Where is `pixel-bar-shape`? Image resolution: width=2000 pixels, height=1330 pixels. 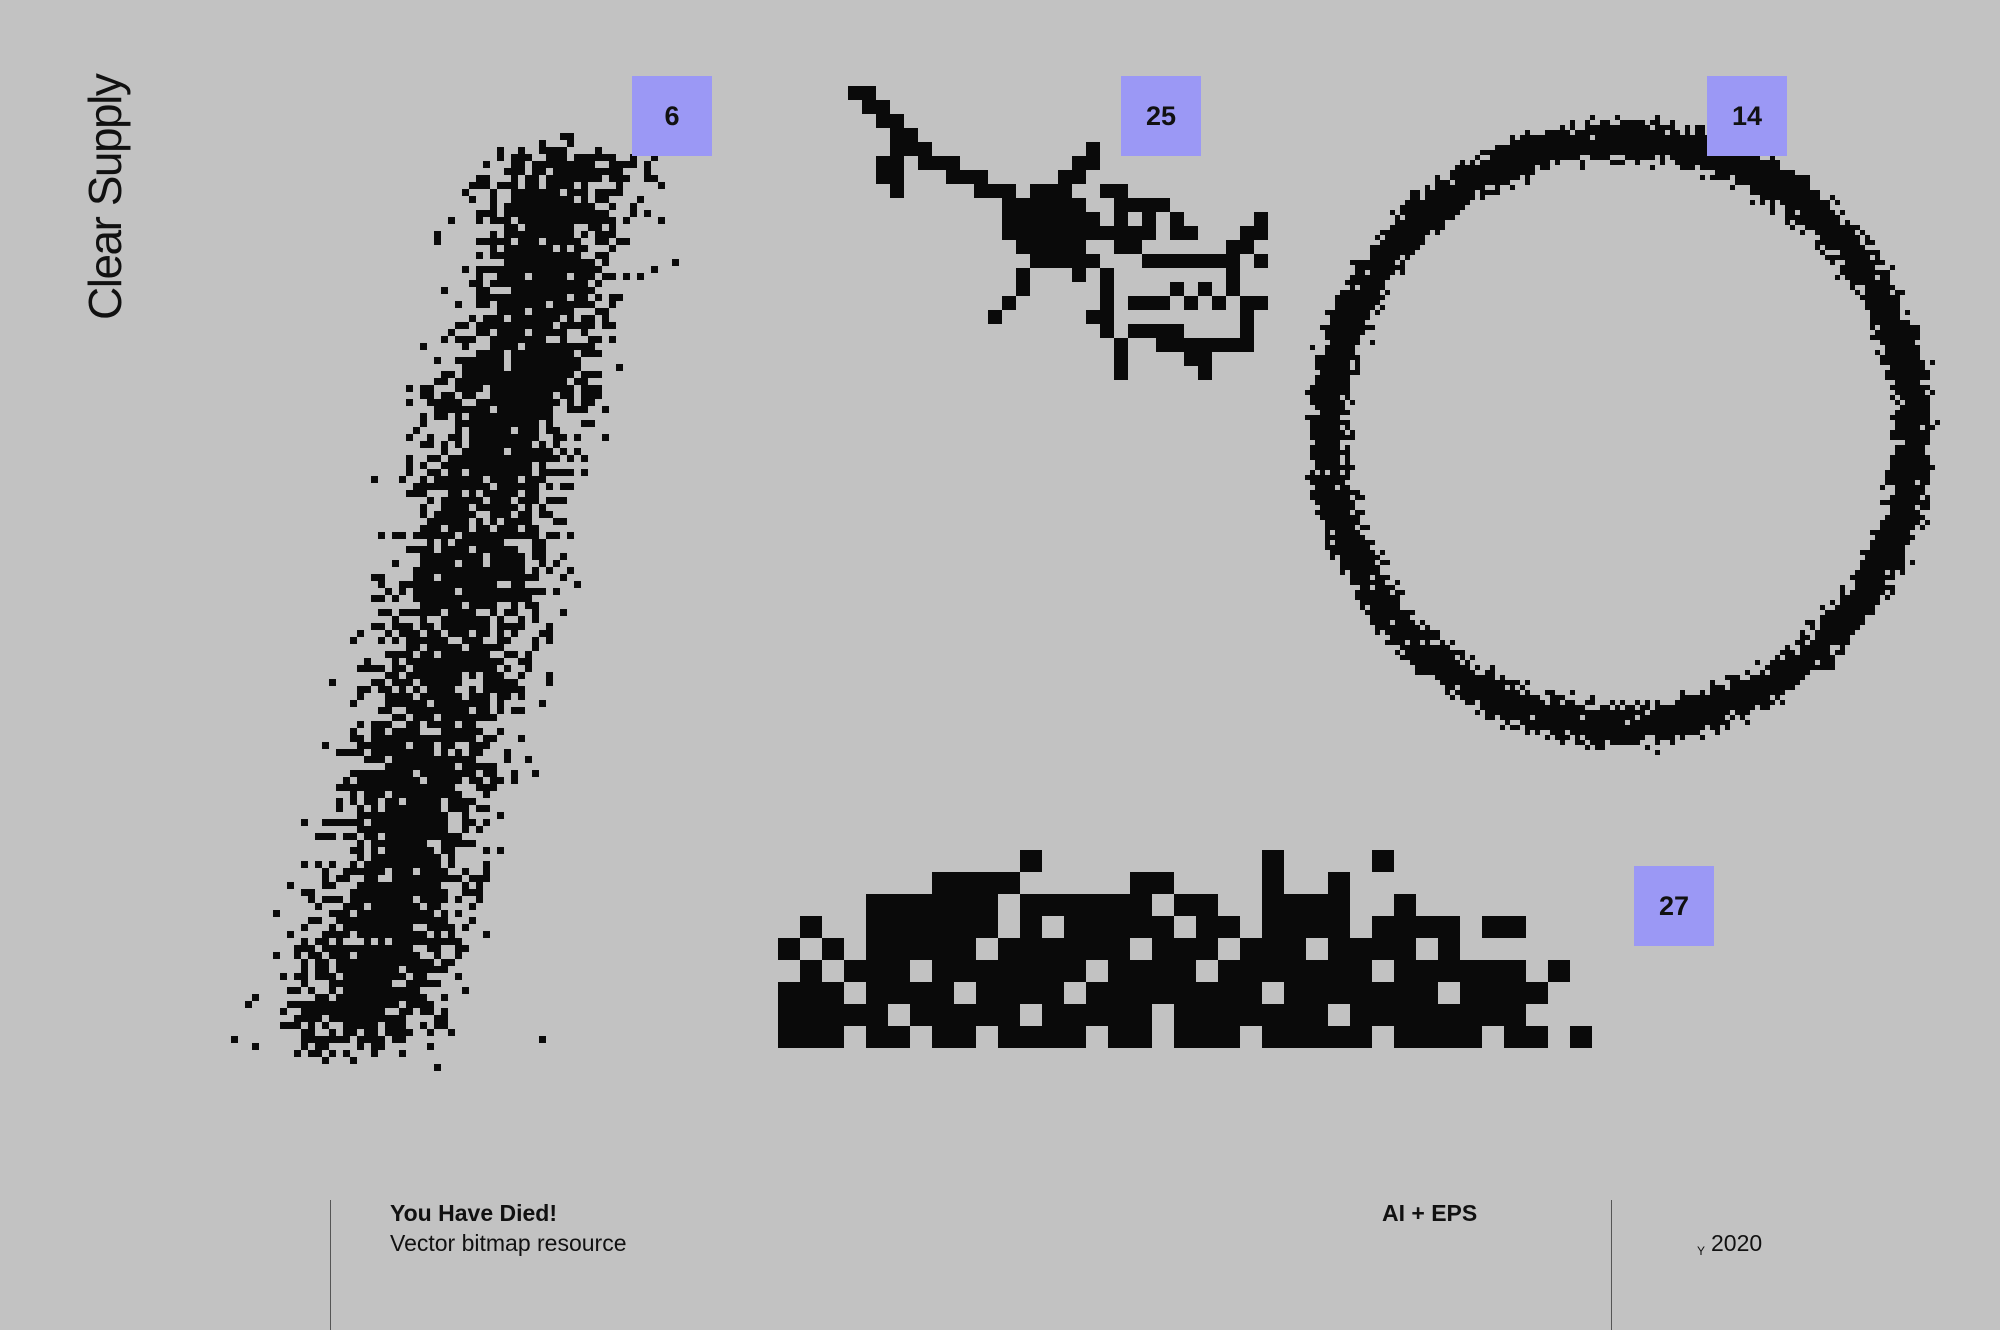 pixel-bar-shape is located at coordinates (1185, 949).